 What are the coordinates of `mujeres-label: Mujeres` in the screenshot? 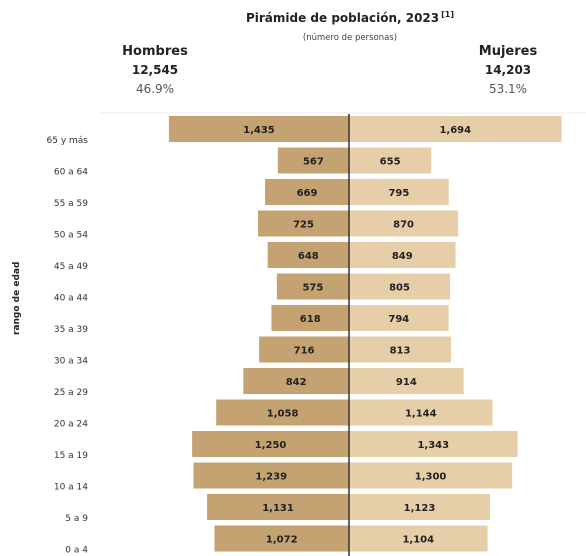 It's located at (508, 51).